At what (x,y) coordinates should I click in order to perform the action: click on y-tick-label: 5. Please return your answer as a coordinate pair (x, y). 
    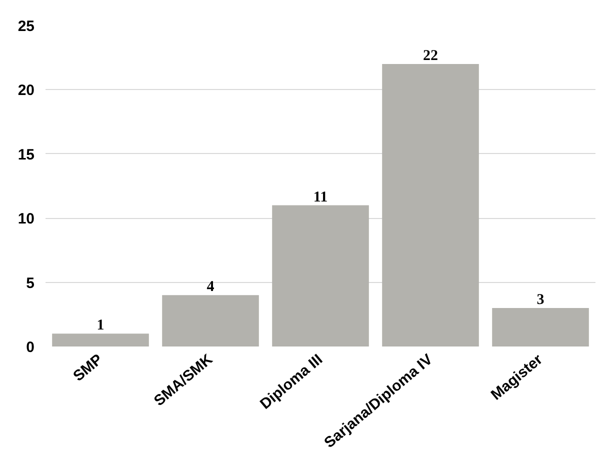
    Looking at the image, I should click on (30, 283).